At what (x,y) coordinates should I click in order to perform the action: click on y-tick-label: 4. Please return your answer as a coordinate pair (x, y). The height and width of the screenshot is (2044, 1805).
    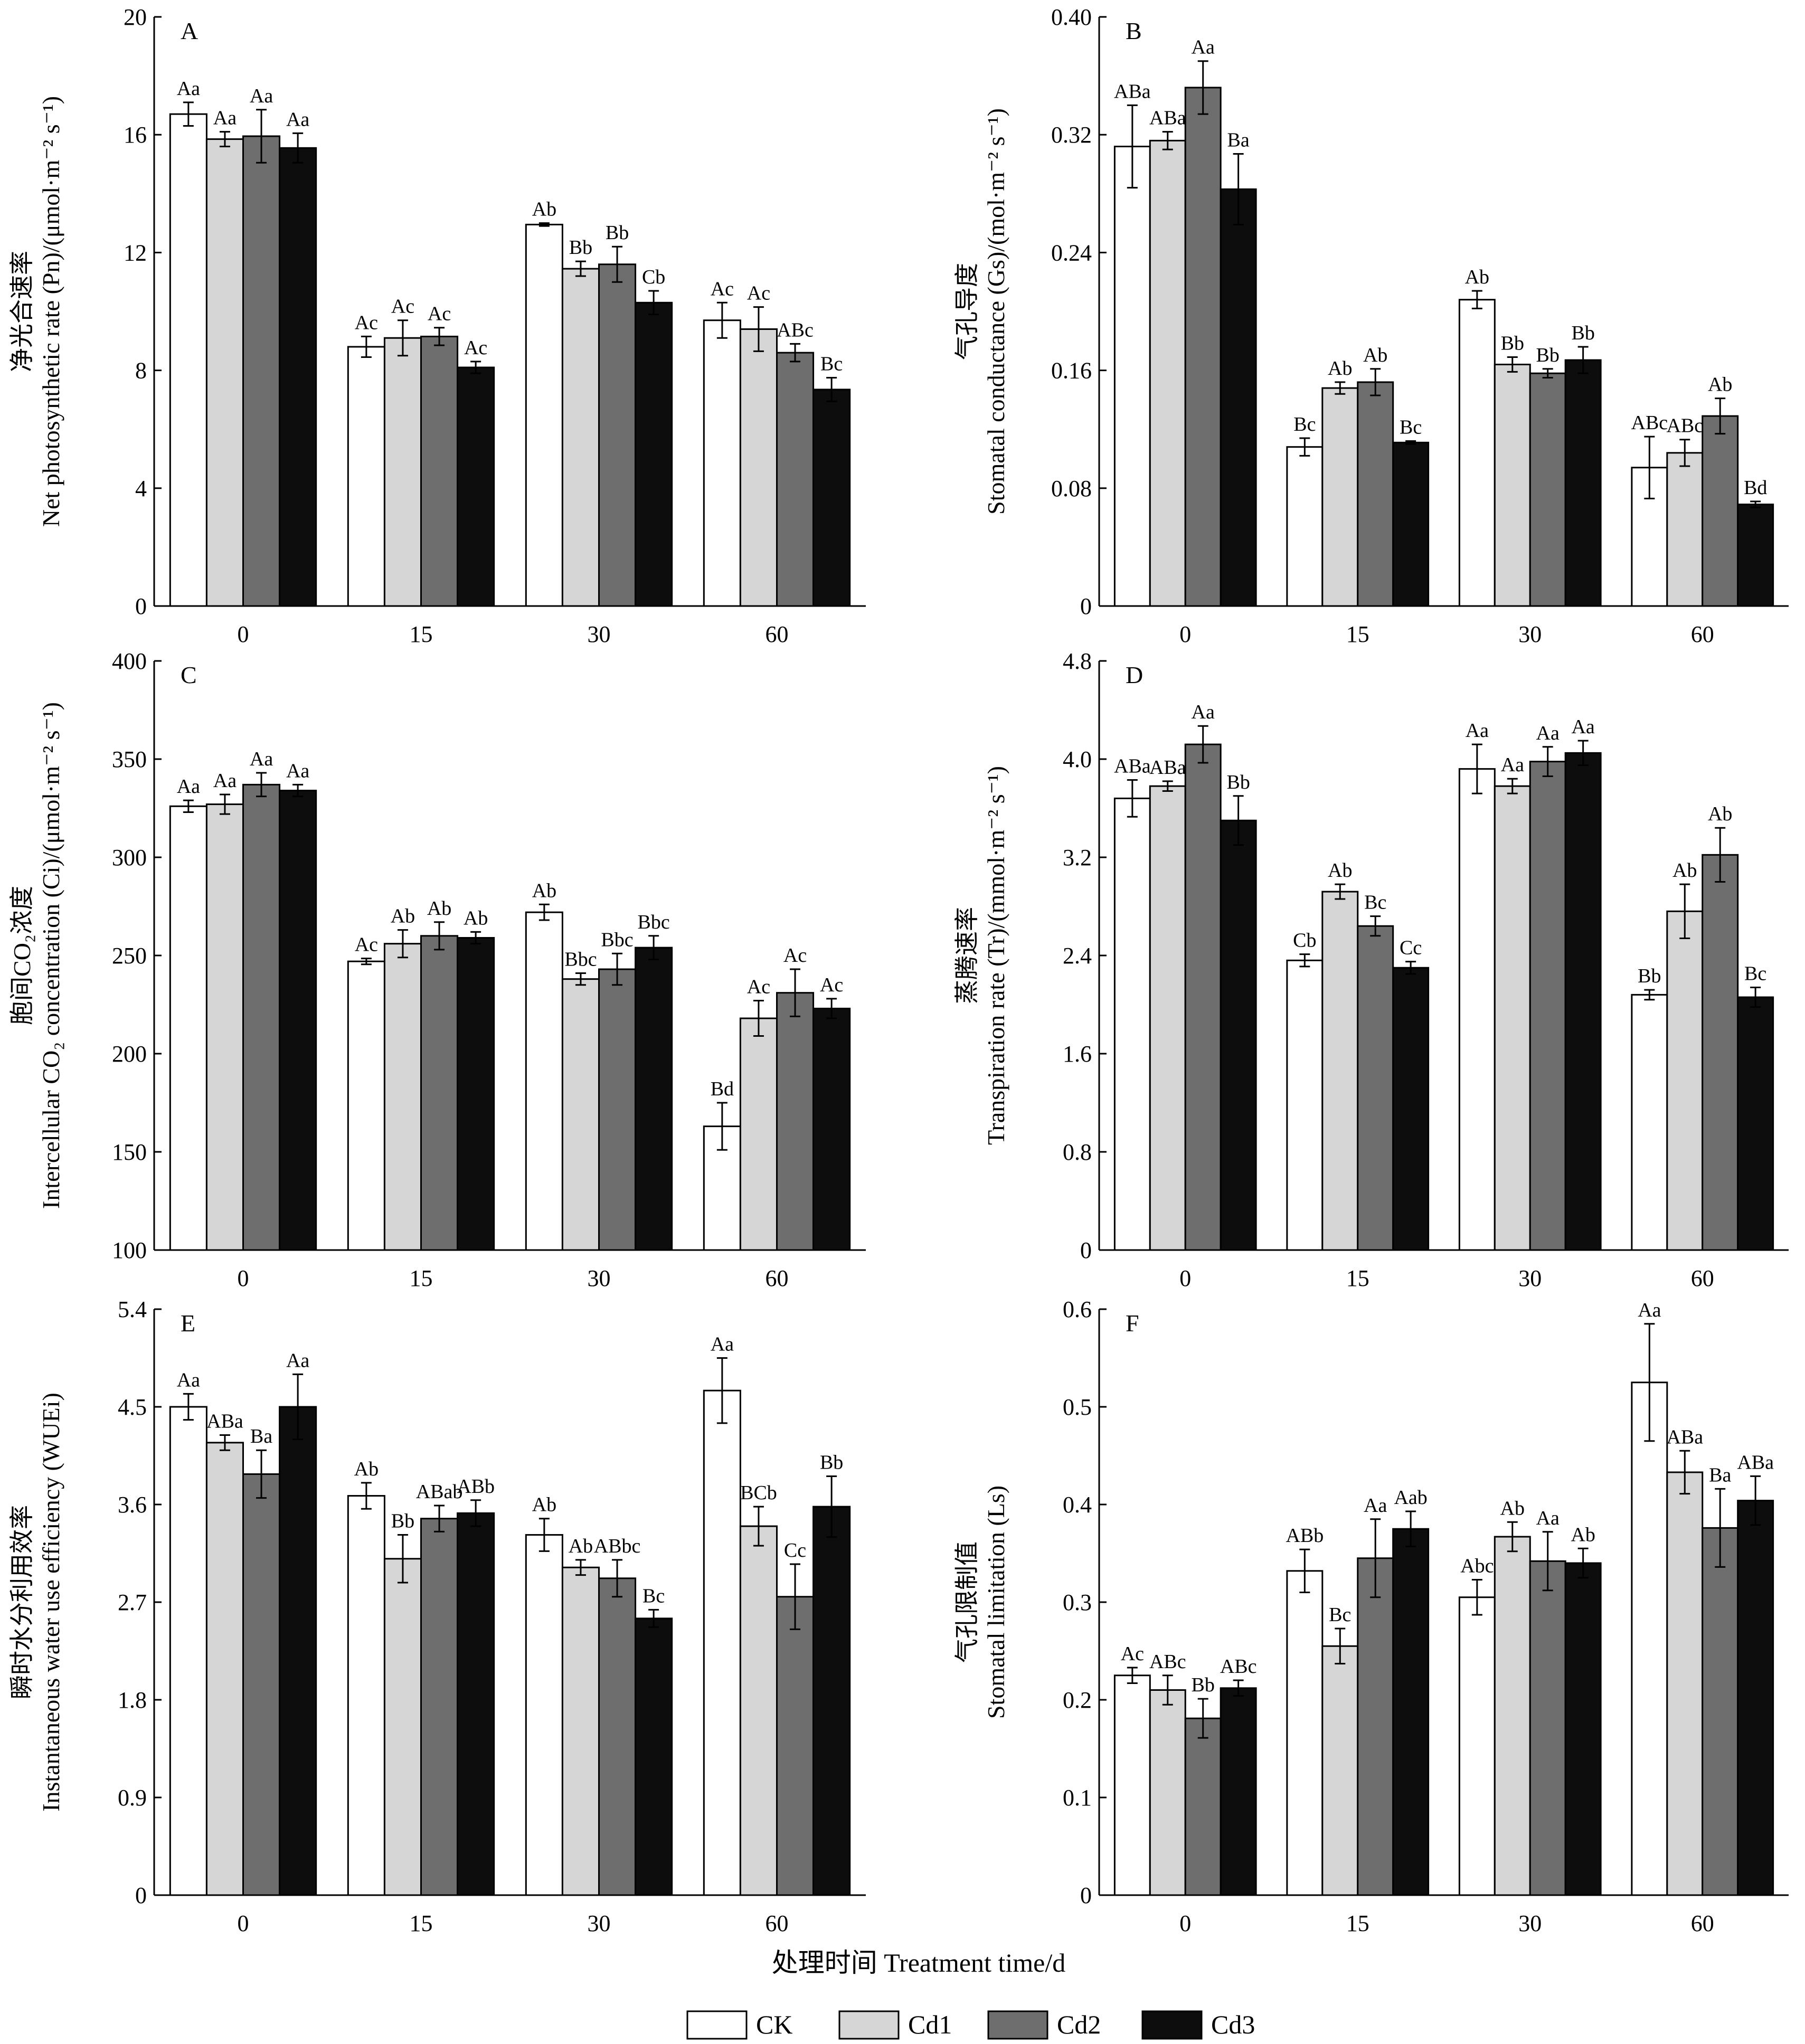
    Looking at the image, I should click on (141, 488).